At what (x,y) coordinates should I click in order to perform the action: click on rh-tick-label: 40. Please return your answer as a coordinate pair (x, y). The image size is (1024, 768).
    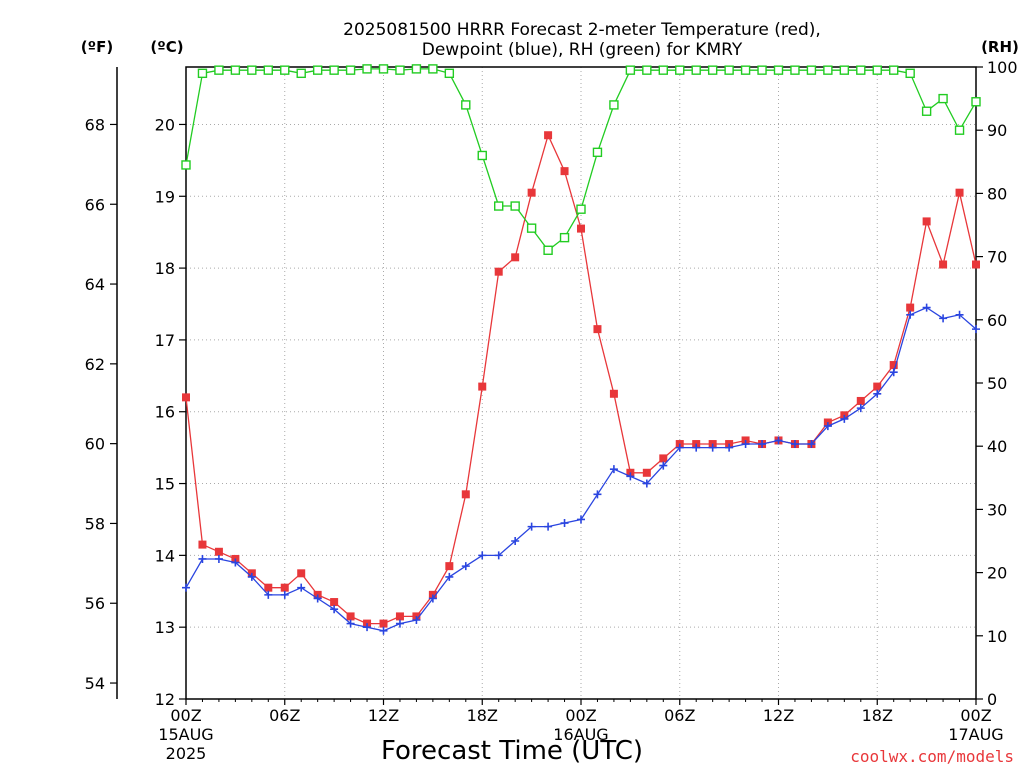
    Looking at the image, I should click on (997, 446).